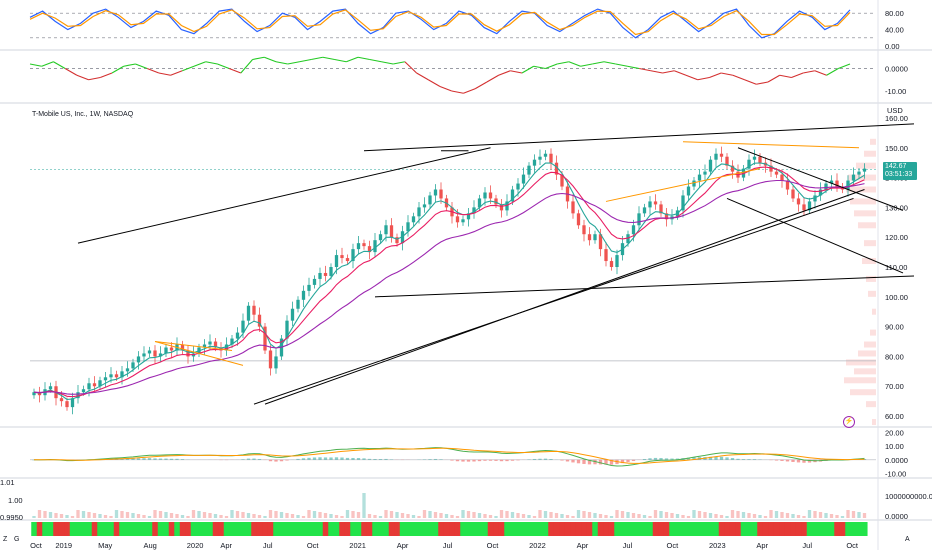 The image size is (932, 555). Describe the element at coordinates (907, 539) in the screenshot. I see `auto-scale-label: A` at that location.